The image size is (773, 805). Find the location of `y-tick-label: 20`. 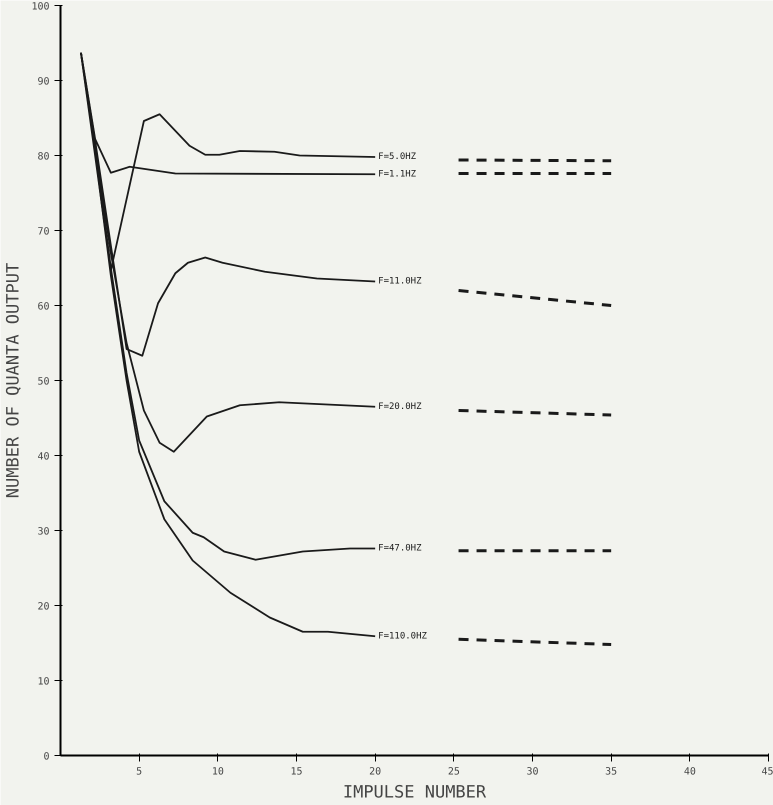

y-tick-label: 20 is located at coordinates (43, 607).